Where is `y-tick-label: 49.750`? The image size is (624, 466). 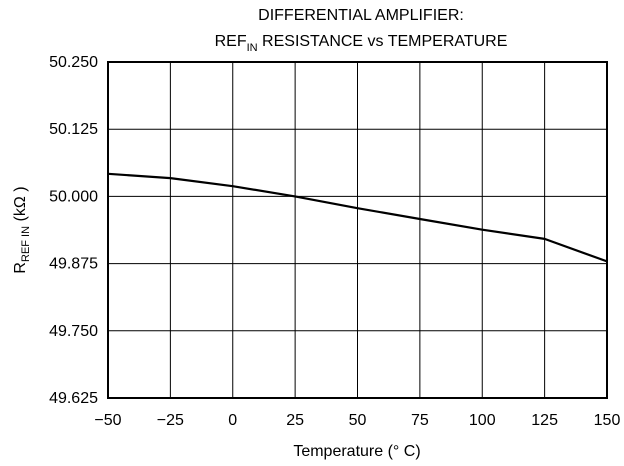
y-tick-label: 49.750 is located at coordinates (73, 331).